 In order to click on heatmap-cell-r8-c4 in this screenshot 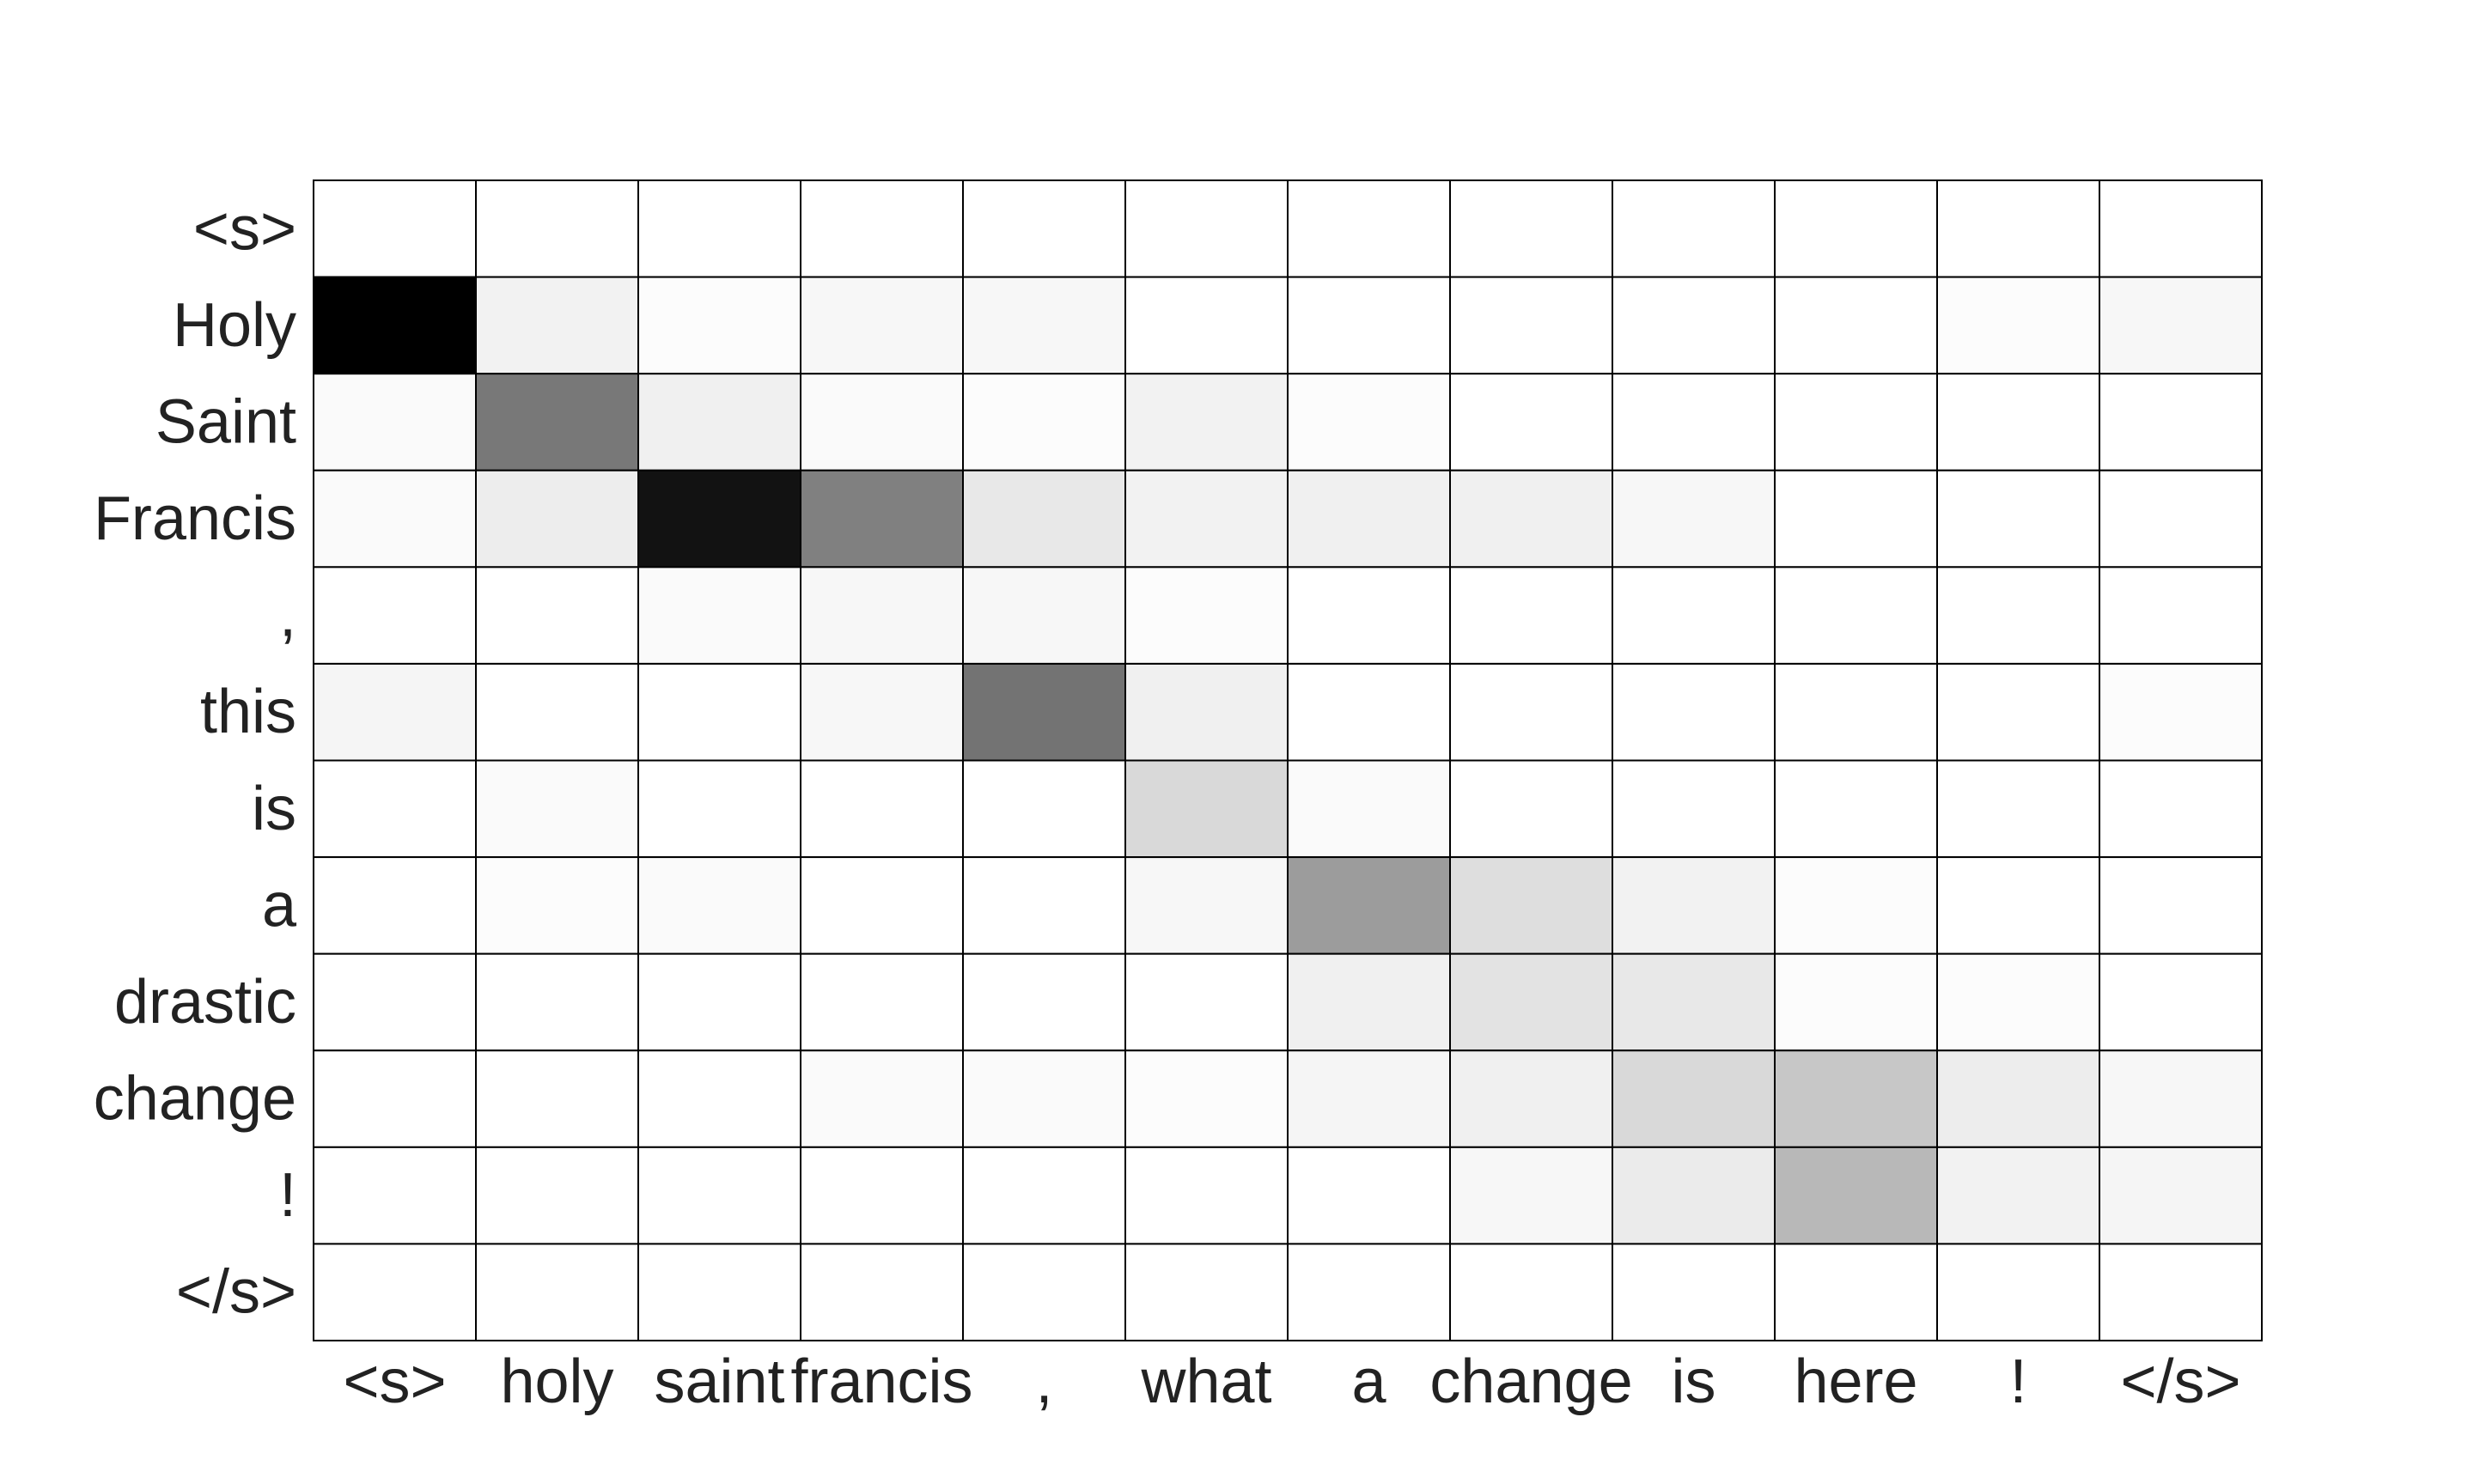, I will do `click(1044, 1002)`.